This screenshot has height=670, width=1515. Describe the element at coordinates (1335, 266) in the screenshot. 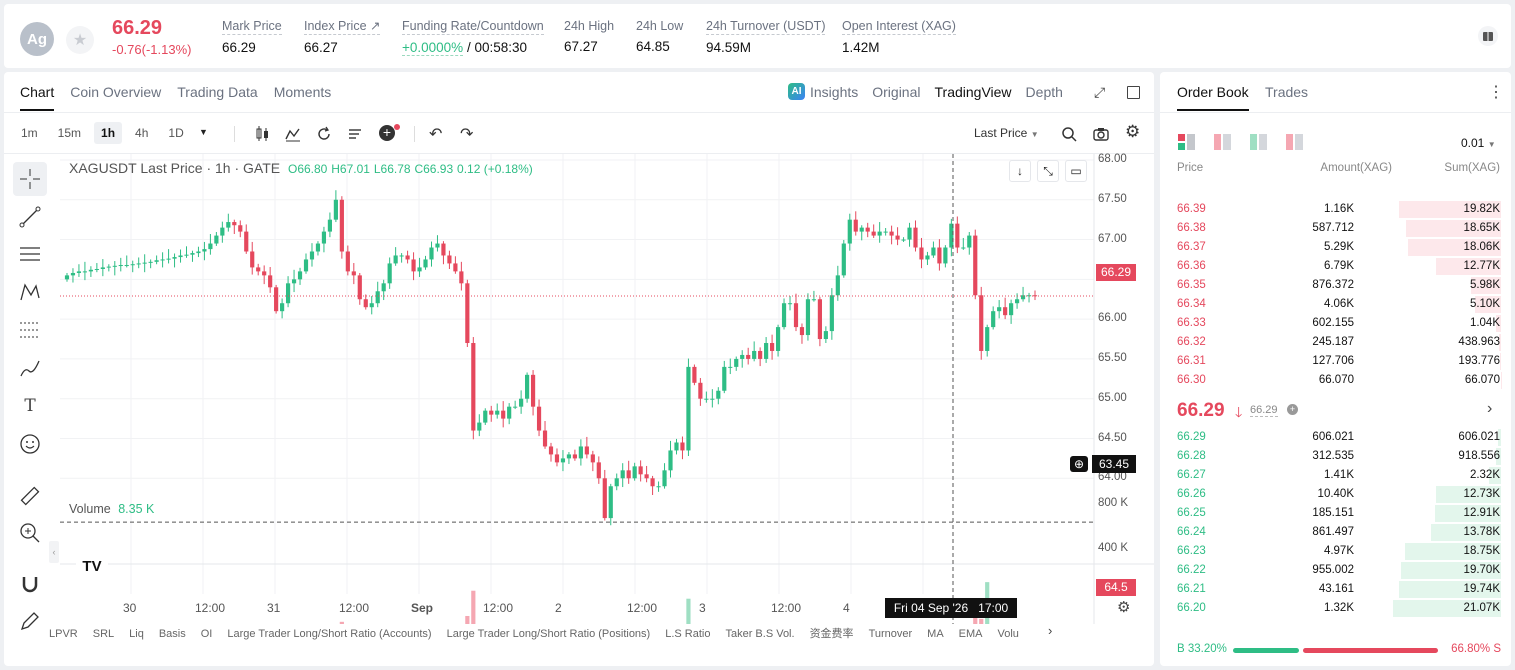

I see `ask-row: 66.36 6.79K 12.77K` at that location.